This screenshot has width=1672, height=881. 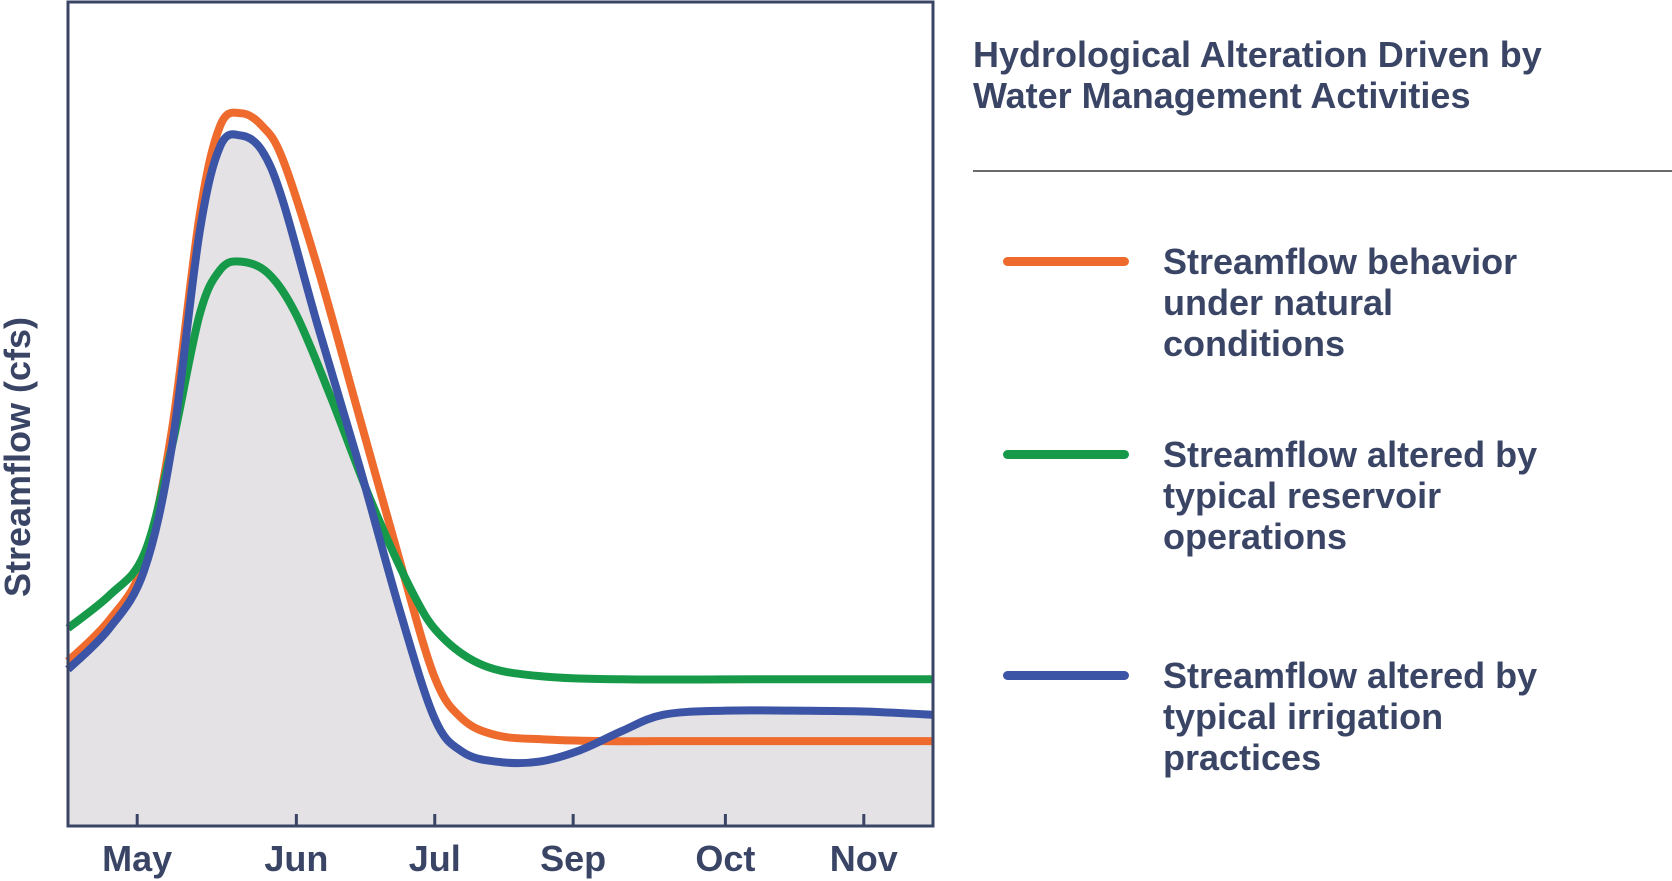 What do you see at coordinates (1278, 302) in the screenshot?
I see `legend-label-line: under natural` at bounding box center [1278, 302].